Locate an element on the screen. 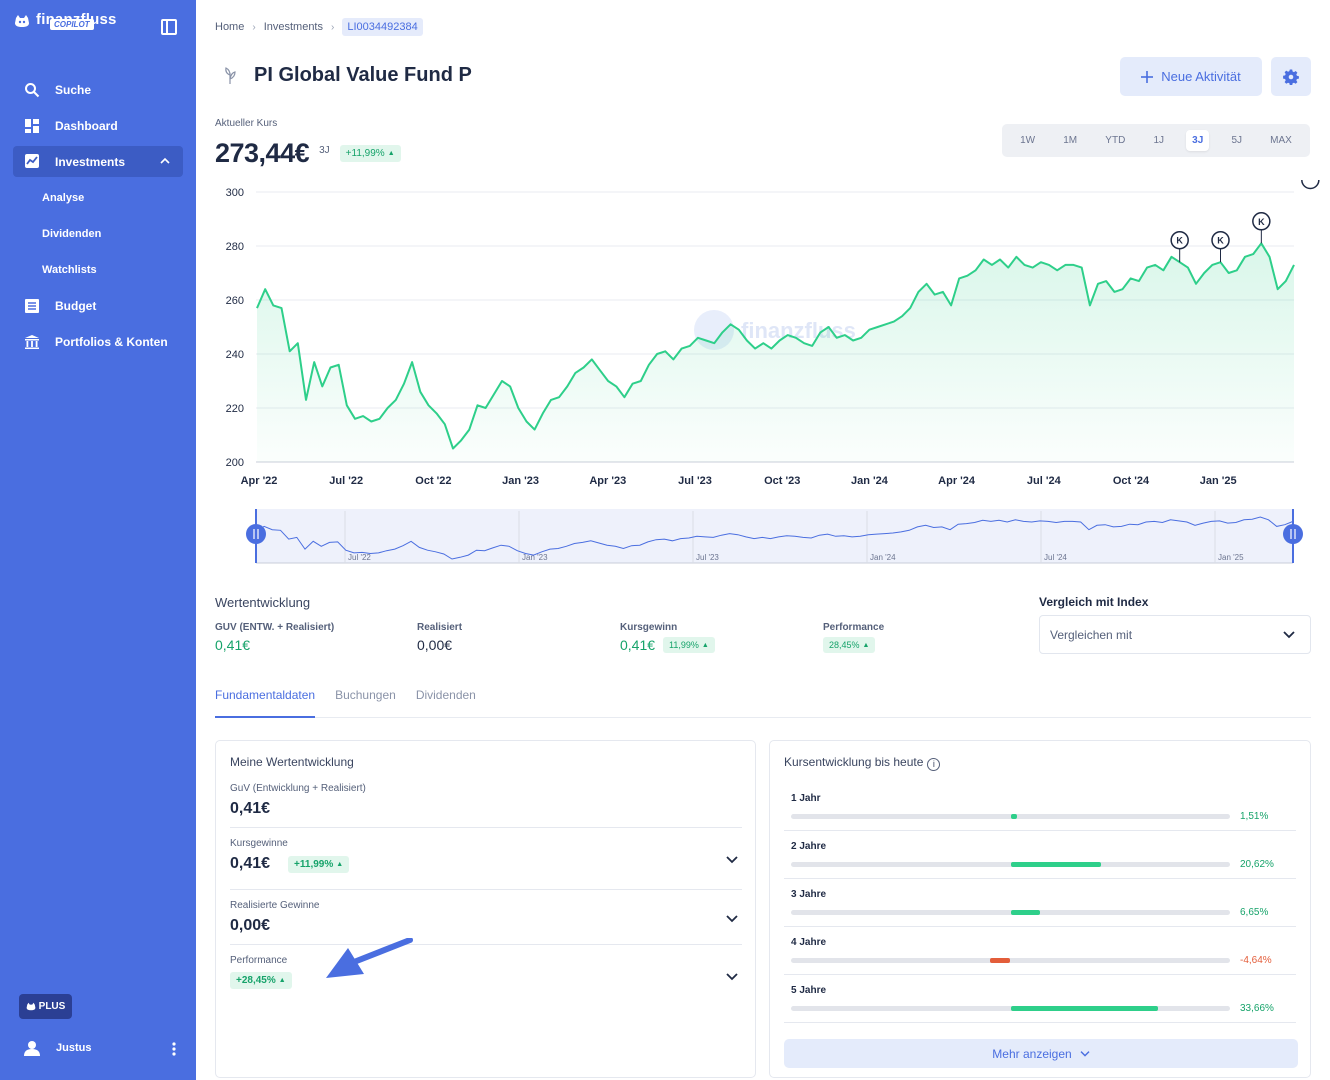  sidebar-toggle-icon is located at coordinates (169, 27).